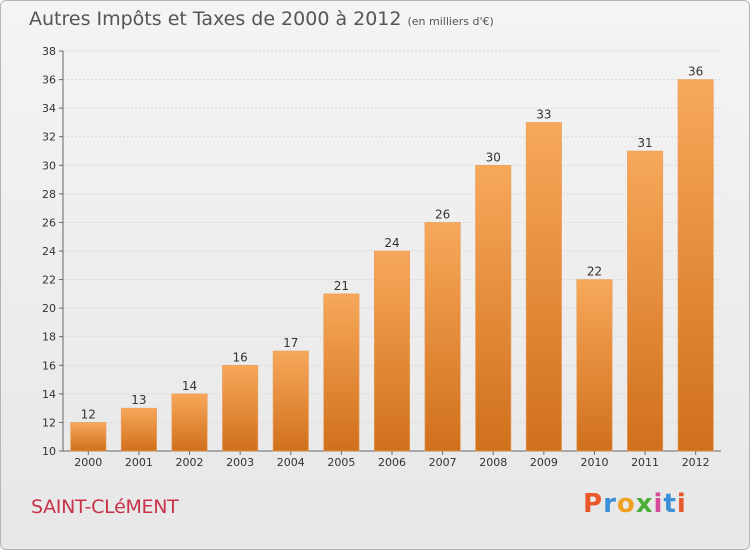 Image resolution: width=750 pixels, height=550 pixels. I want to click on y-tick-label: 34, so click(49, 108).